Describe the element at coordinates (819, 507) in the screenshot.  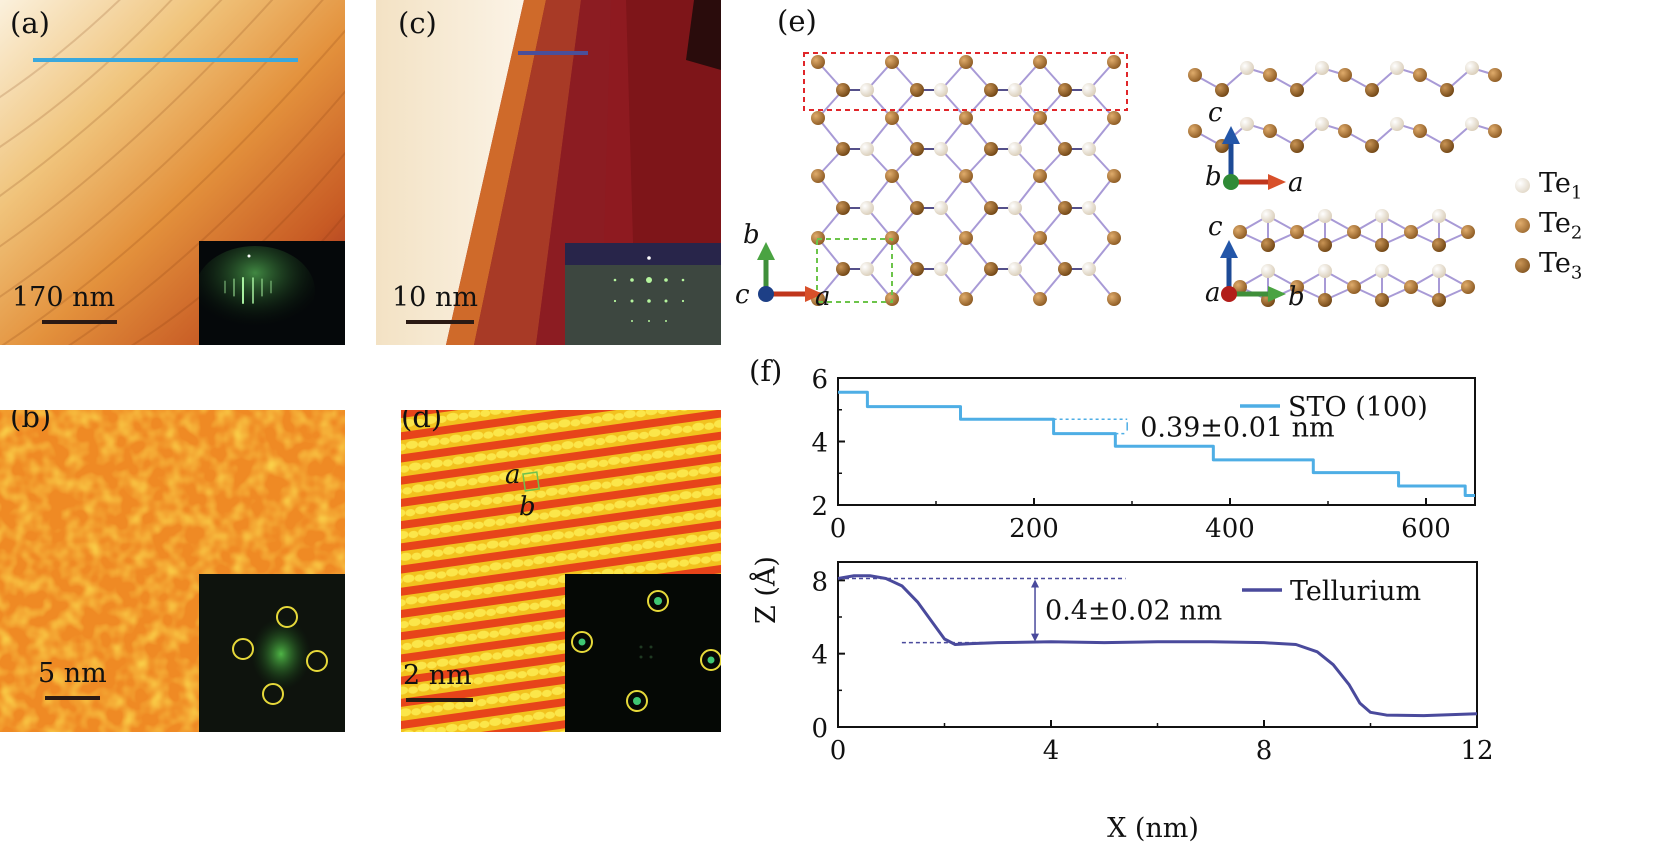
I see `y-tick-label: 2` at that location.